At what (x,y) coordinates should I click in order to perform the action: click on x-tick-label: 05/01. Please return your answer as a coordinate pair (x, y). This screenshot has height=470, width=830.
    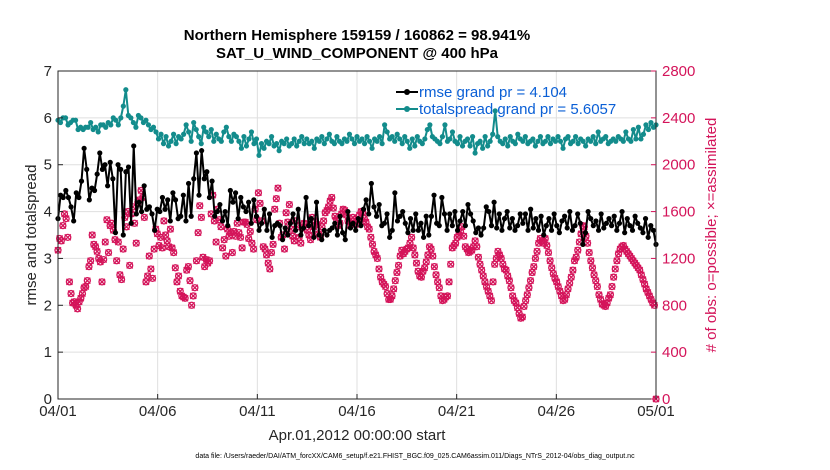
    Looking at the image, I should click on (656, 411).